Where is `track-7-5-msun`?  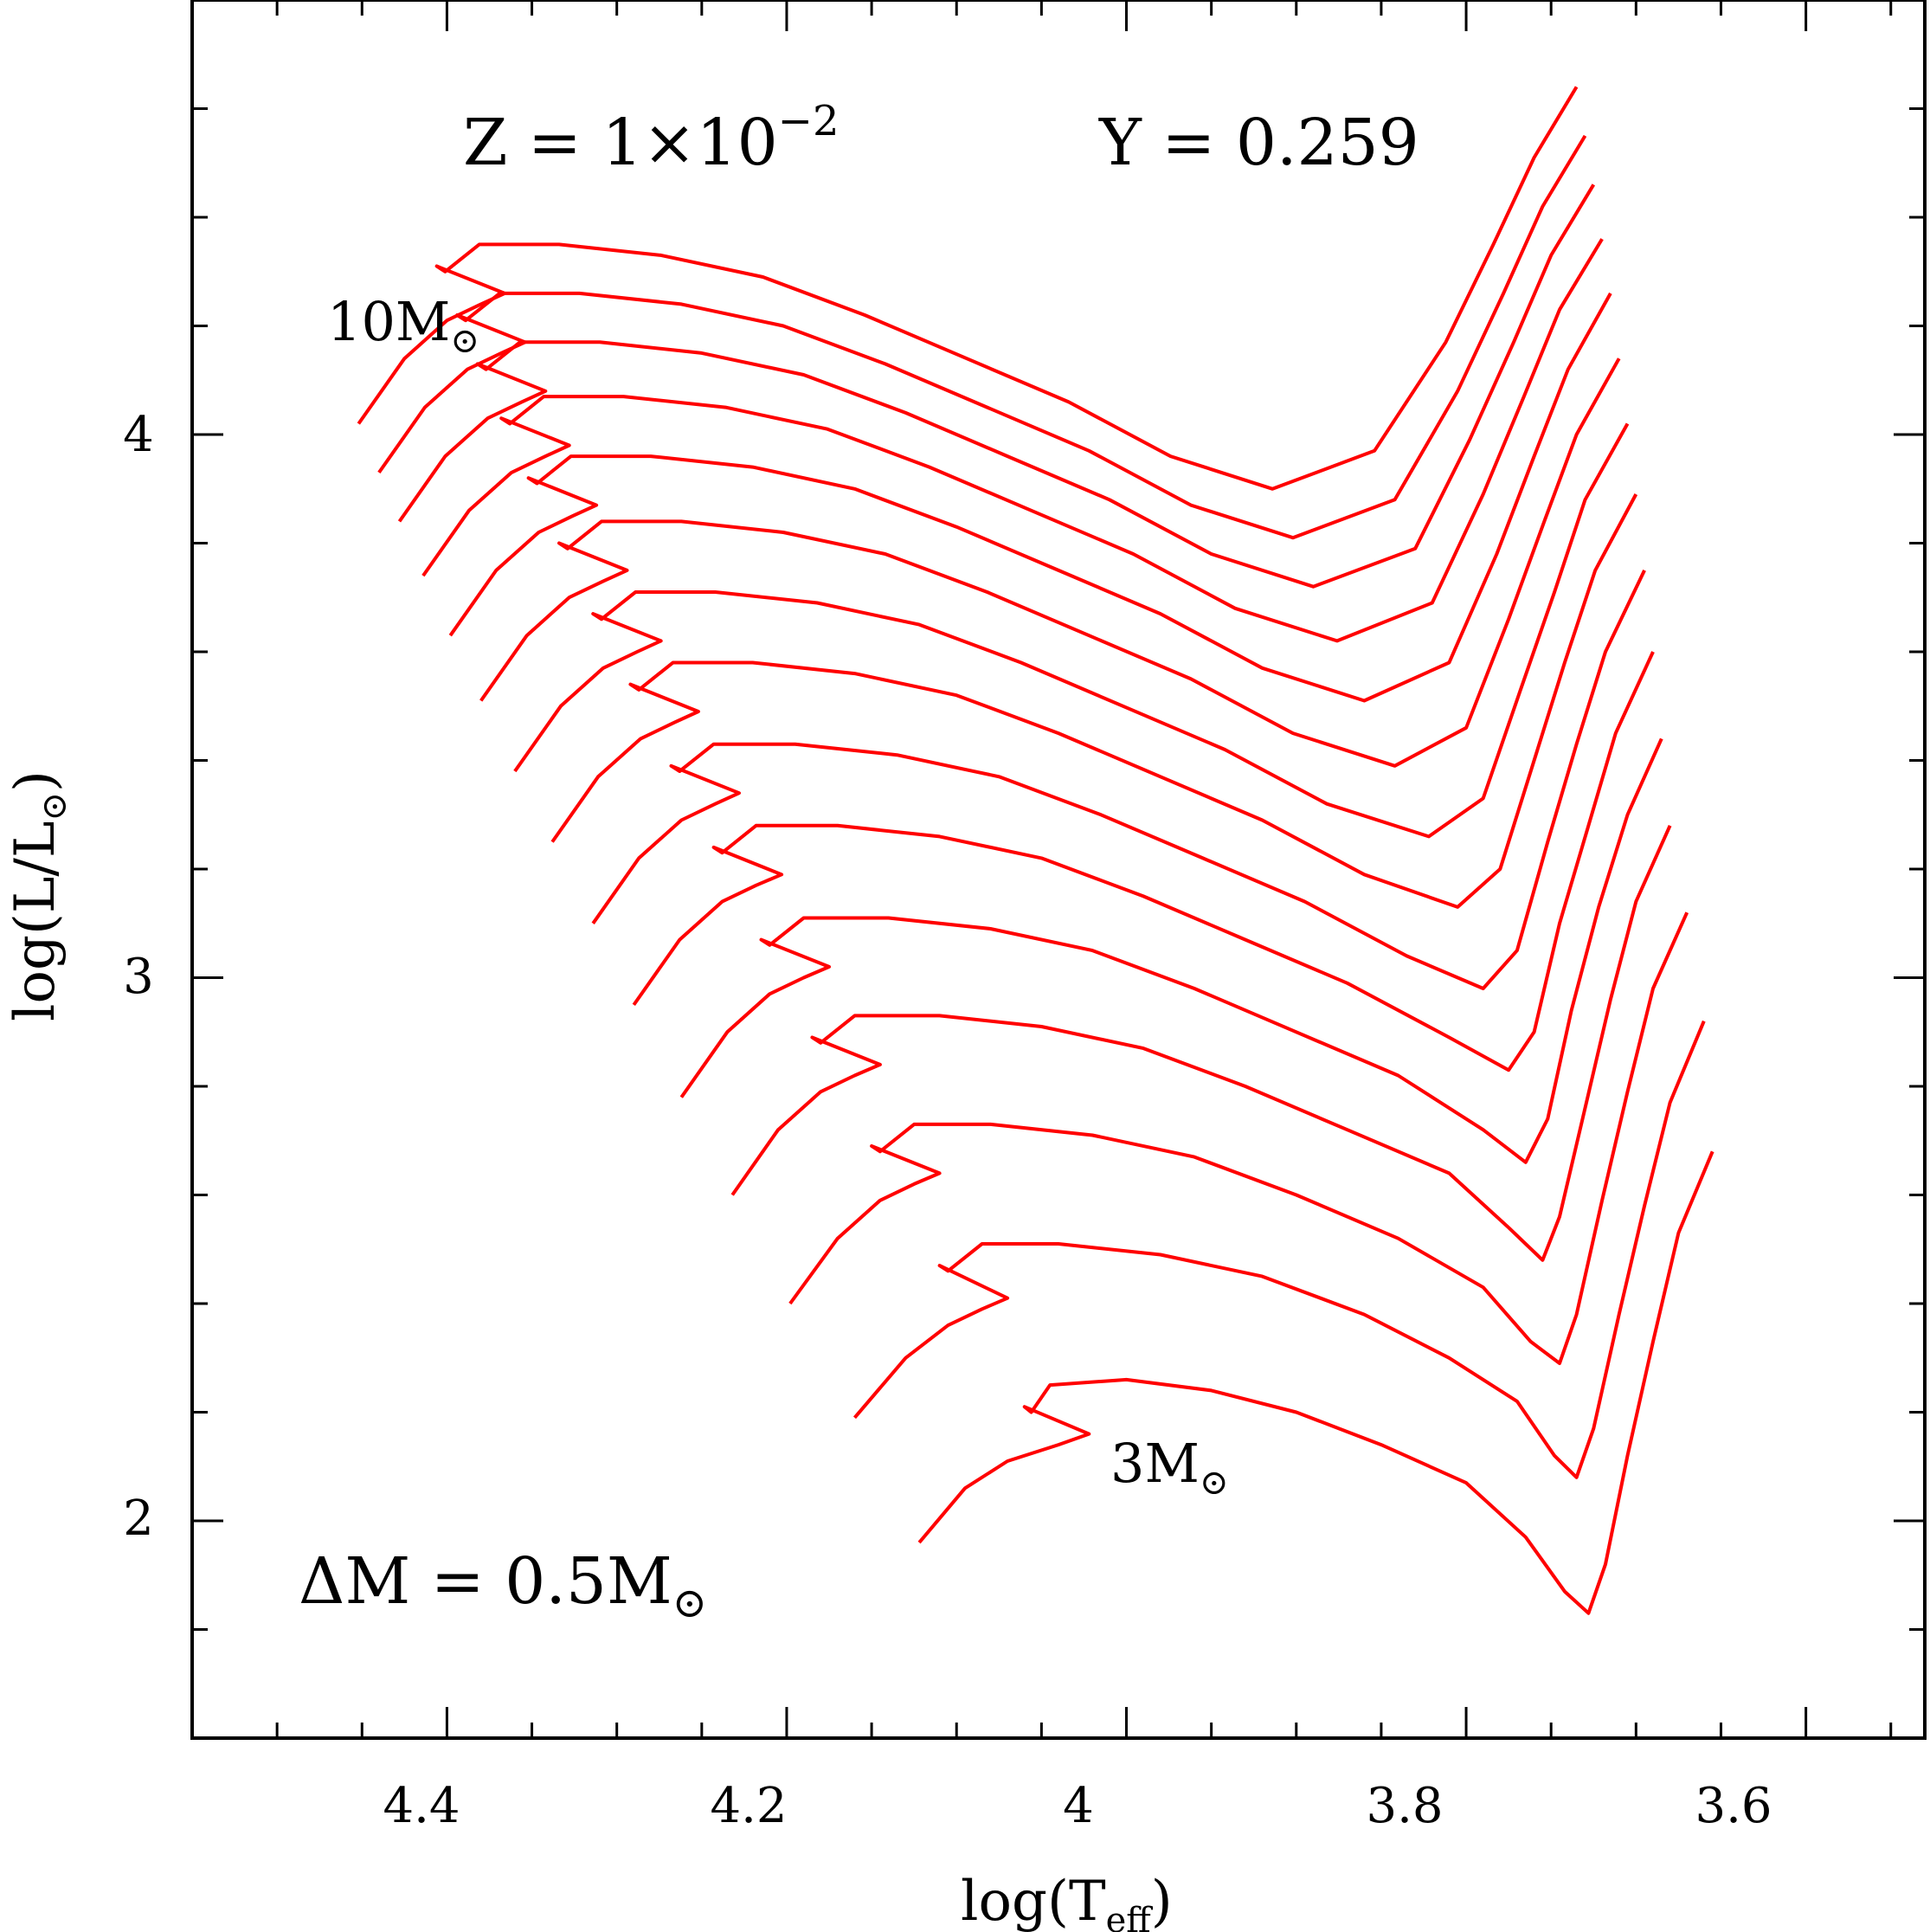
track-7-5-msun is located at coordinates (1050, 562).